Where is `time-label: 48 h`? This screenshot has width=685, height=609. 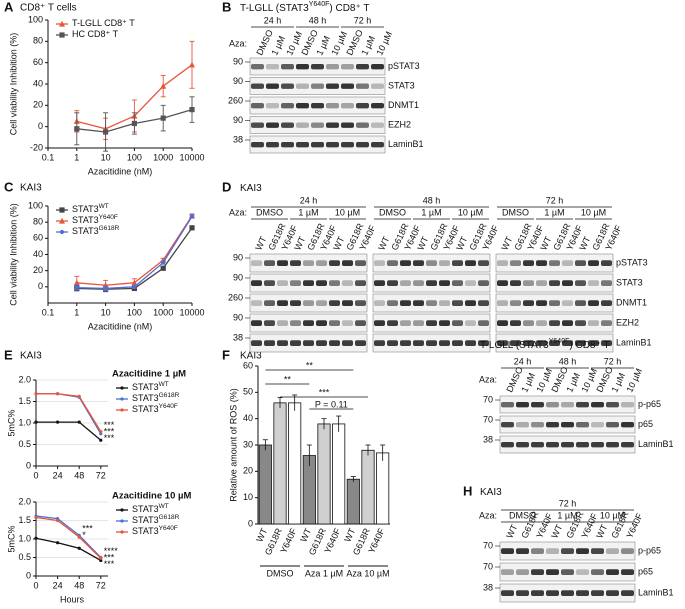
time-label: 48 h is located at coordinates (318, 20).